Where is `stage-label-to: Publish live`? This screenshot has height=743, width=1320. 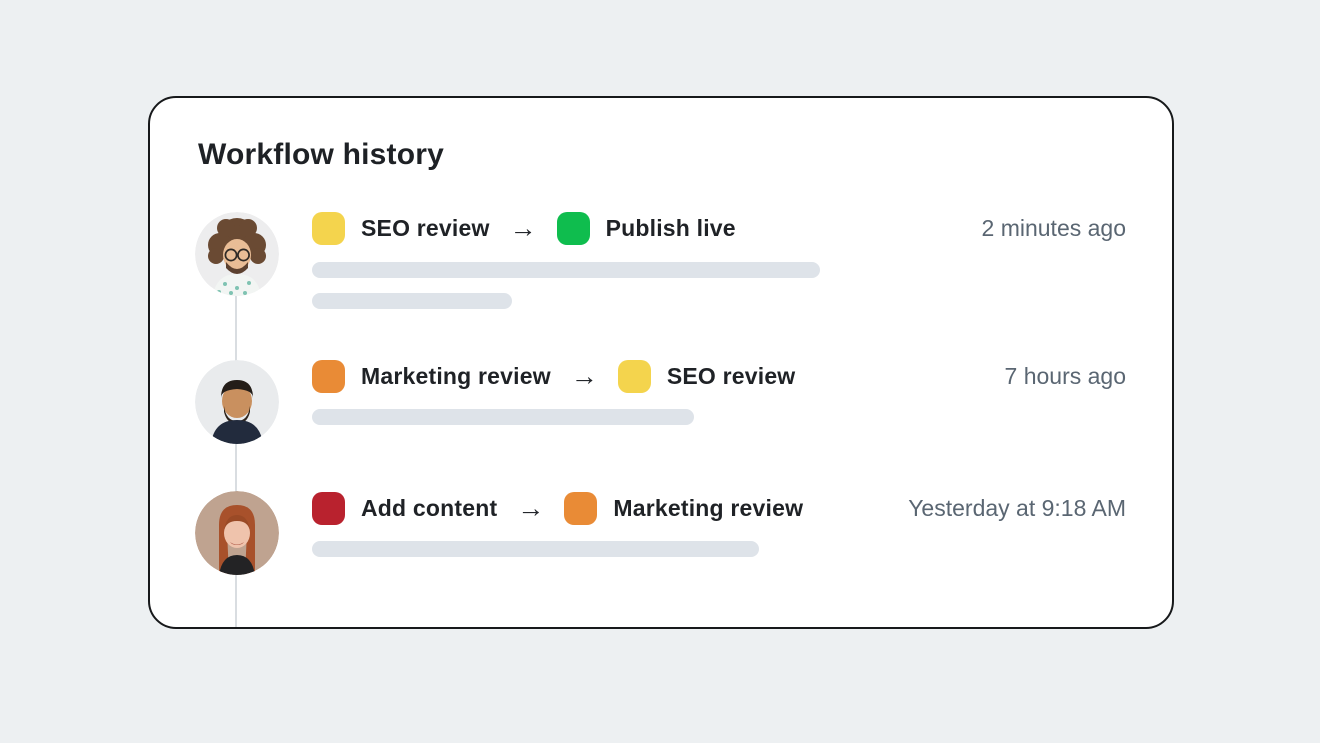 stage-label-to: Publish live is located at coordinates (670, 227).